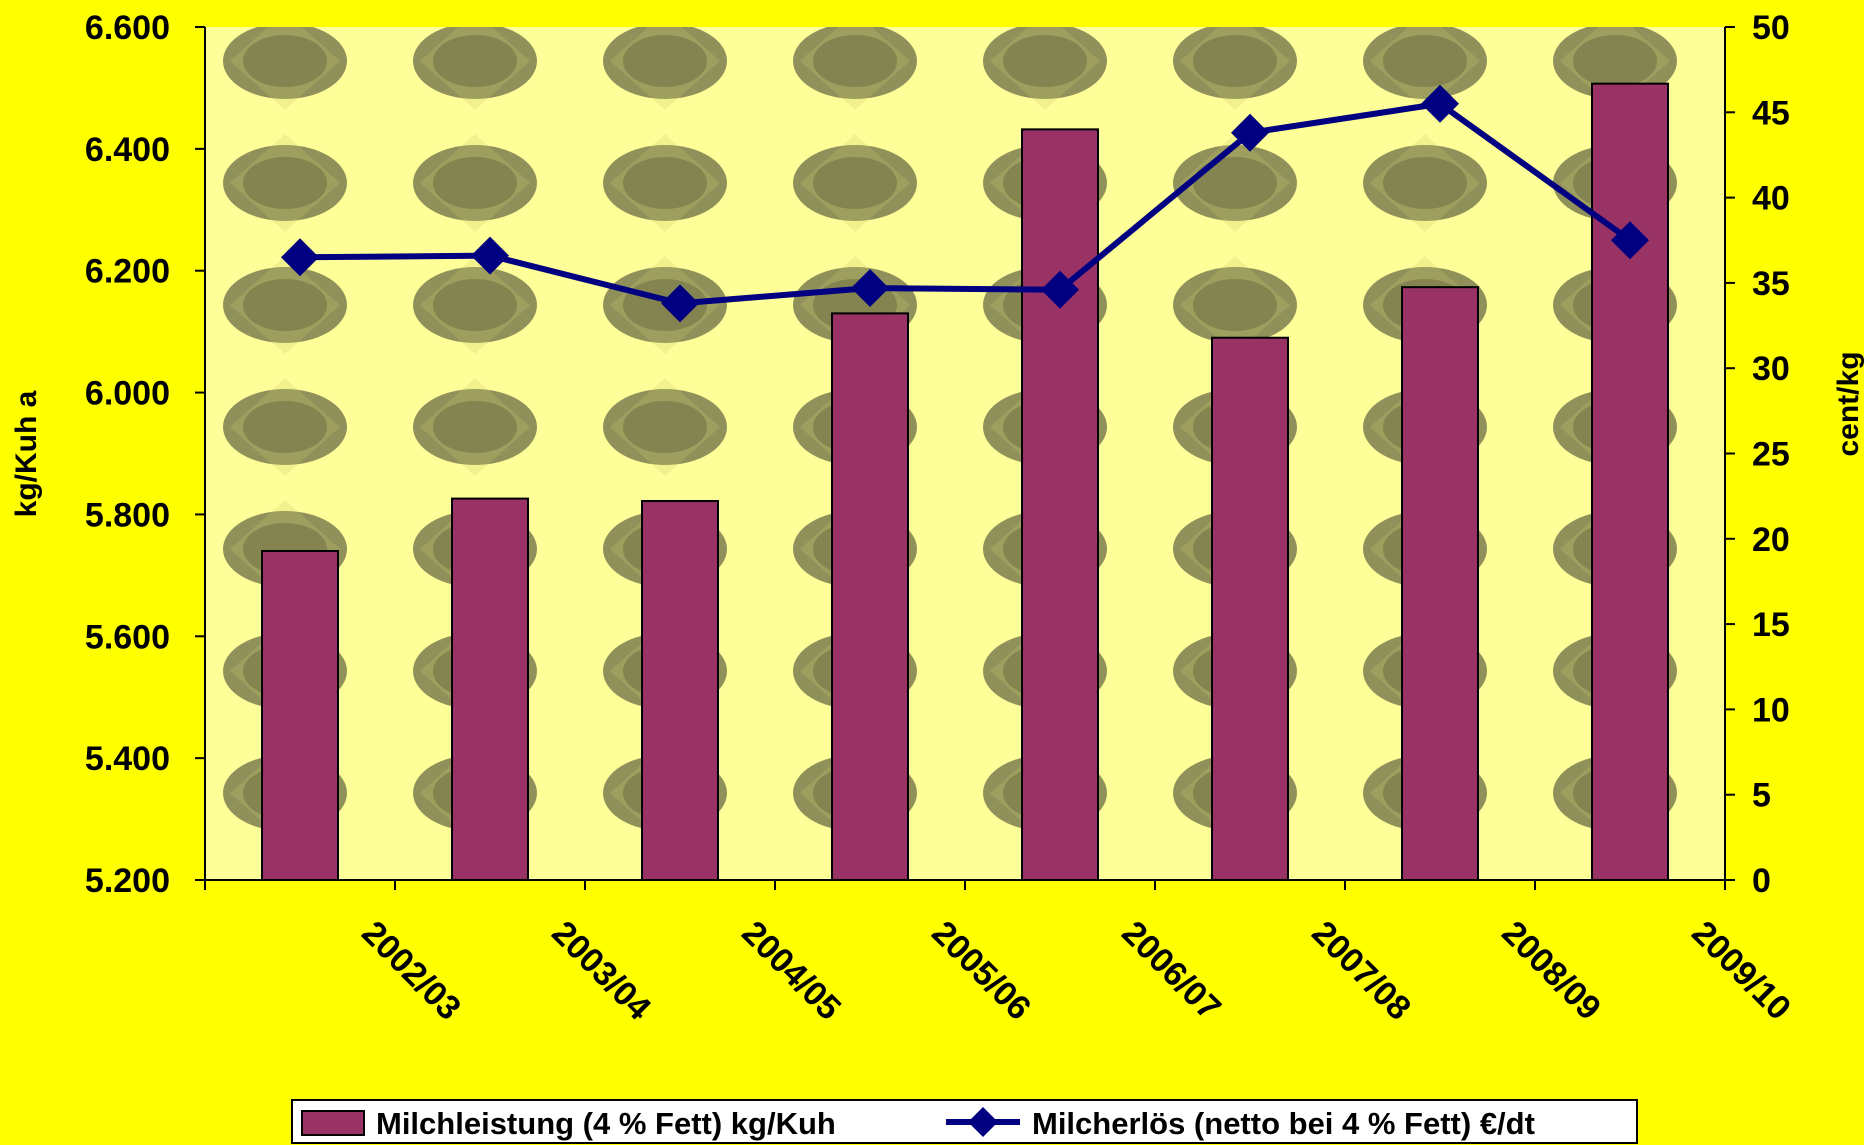 The width and height of the screenshot is (1864, 1145). What do you see at coordinates (127, 394) in the screenshot?
I see `y-left-tick-label: 6.000` at bounding box center [127, 394].